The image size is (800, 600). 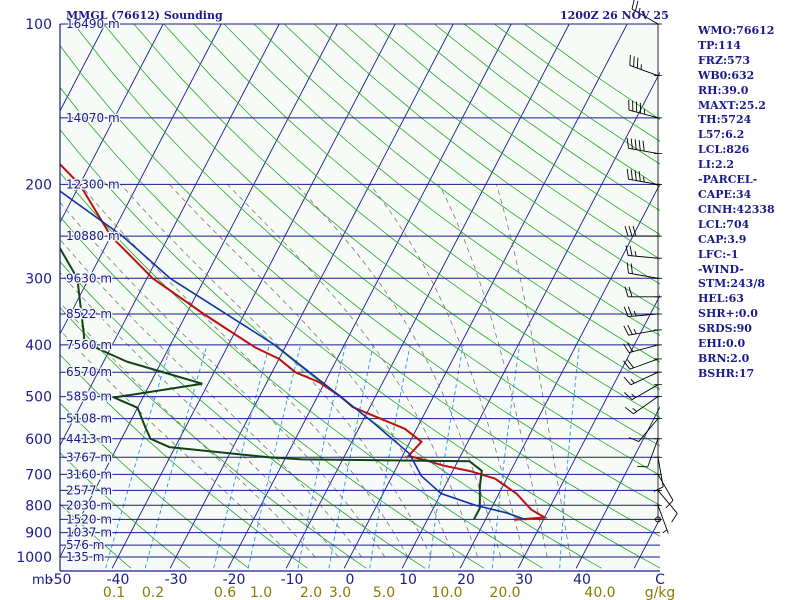 I want to click on pressure-tick-label: 100, so click(x=38, y=25).